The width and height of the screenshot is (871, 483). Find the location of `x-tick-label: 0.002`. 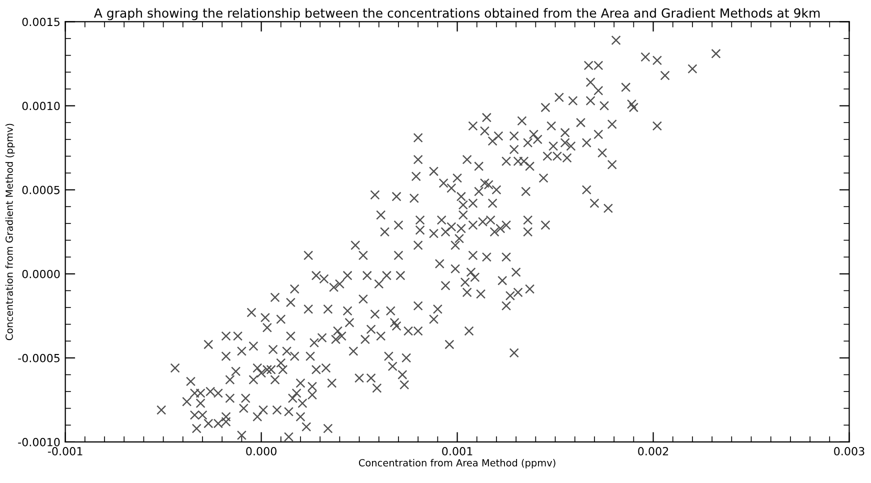

x-tick-label: 0.002 is located at coordinates (653, 451).